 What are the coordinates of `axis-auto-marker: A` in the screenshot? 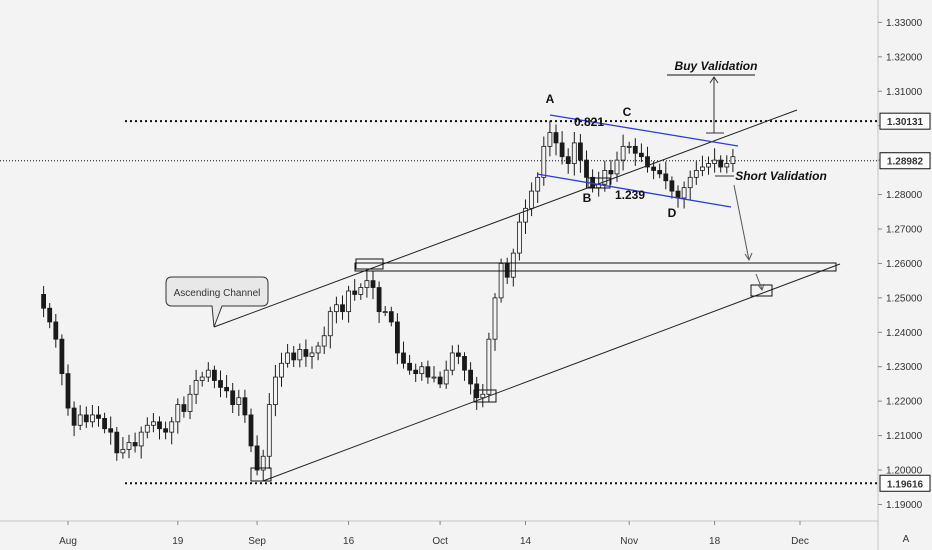 It's located at (906, 539).